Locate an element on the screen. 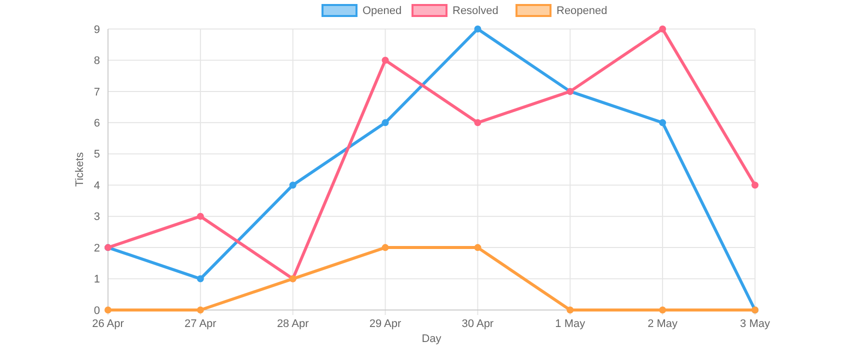 The image size is (850, 350). y-tick-label: 9 is located at coordinates (97, 30).